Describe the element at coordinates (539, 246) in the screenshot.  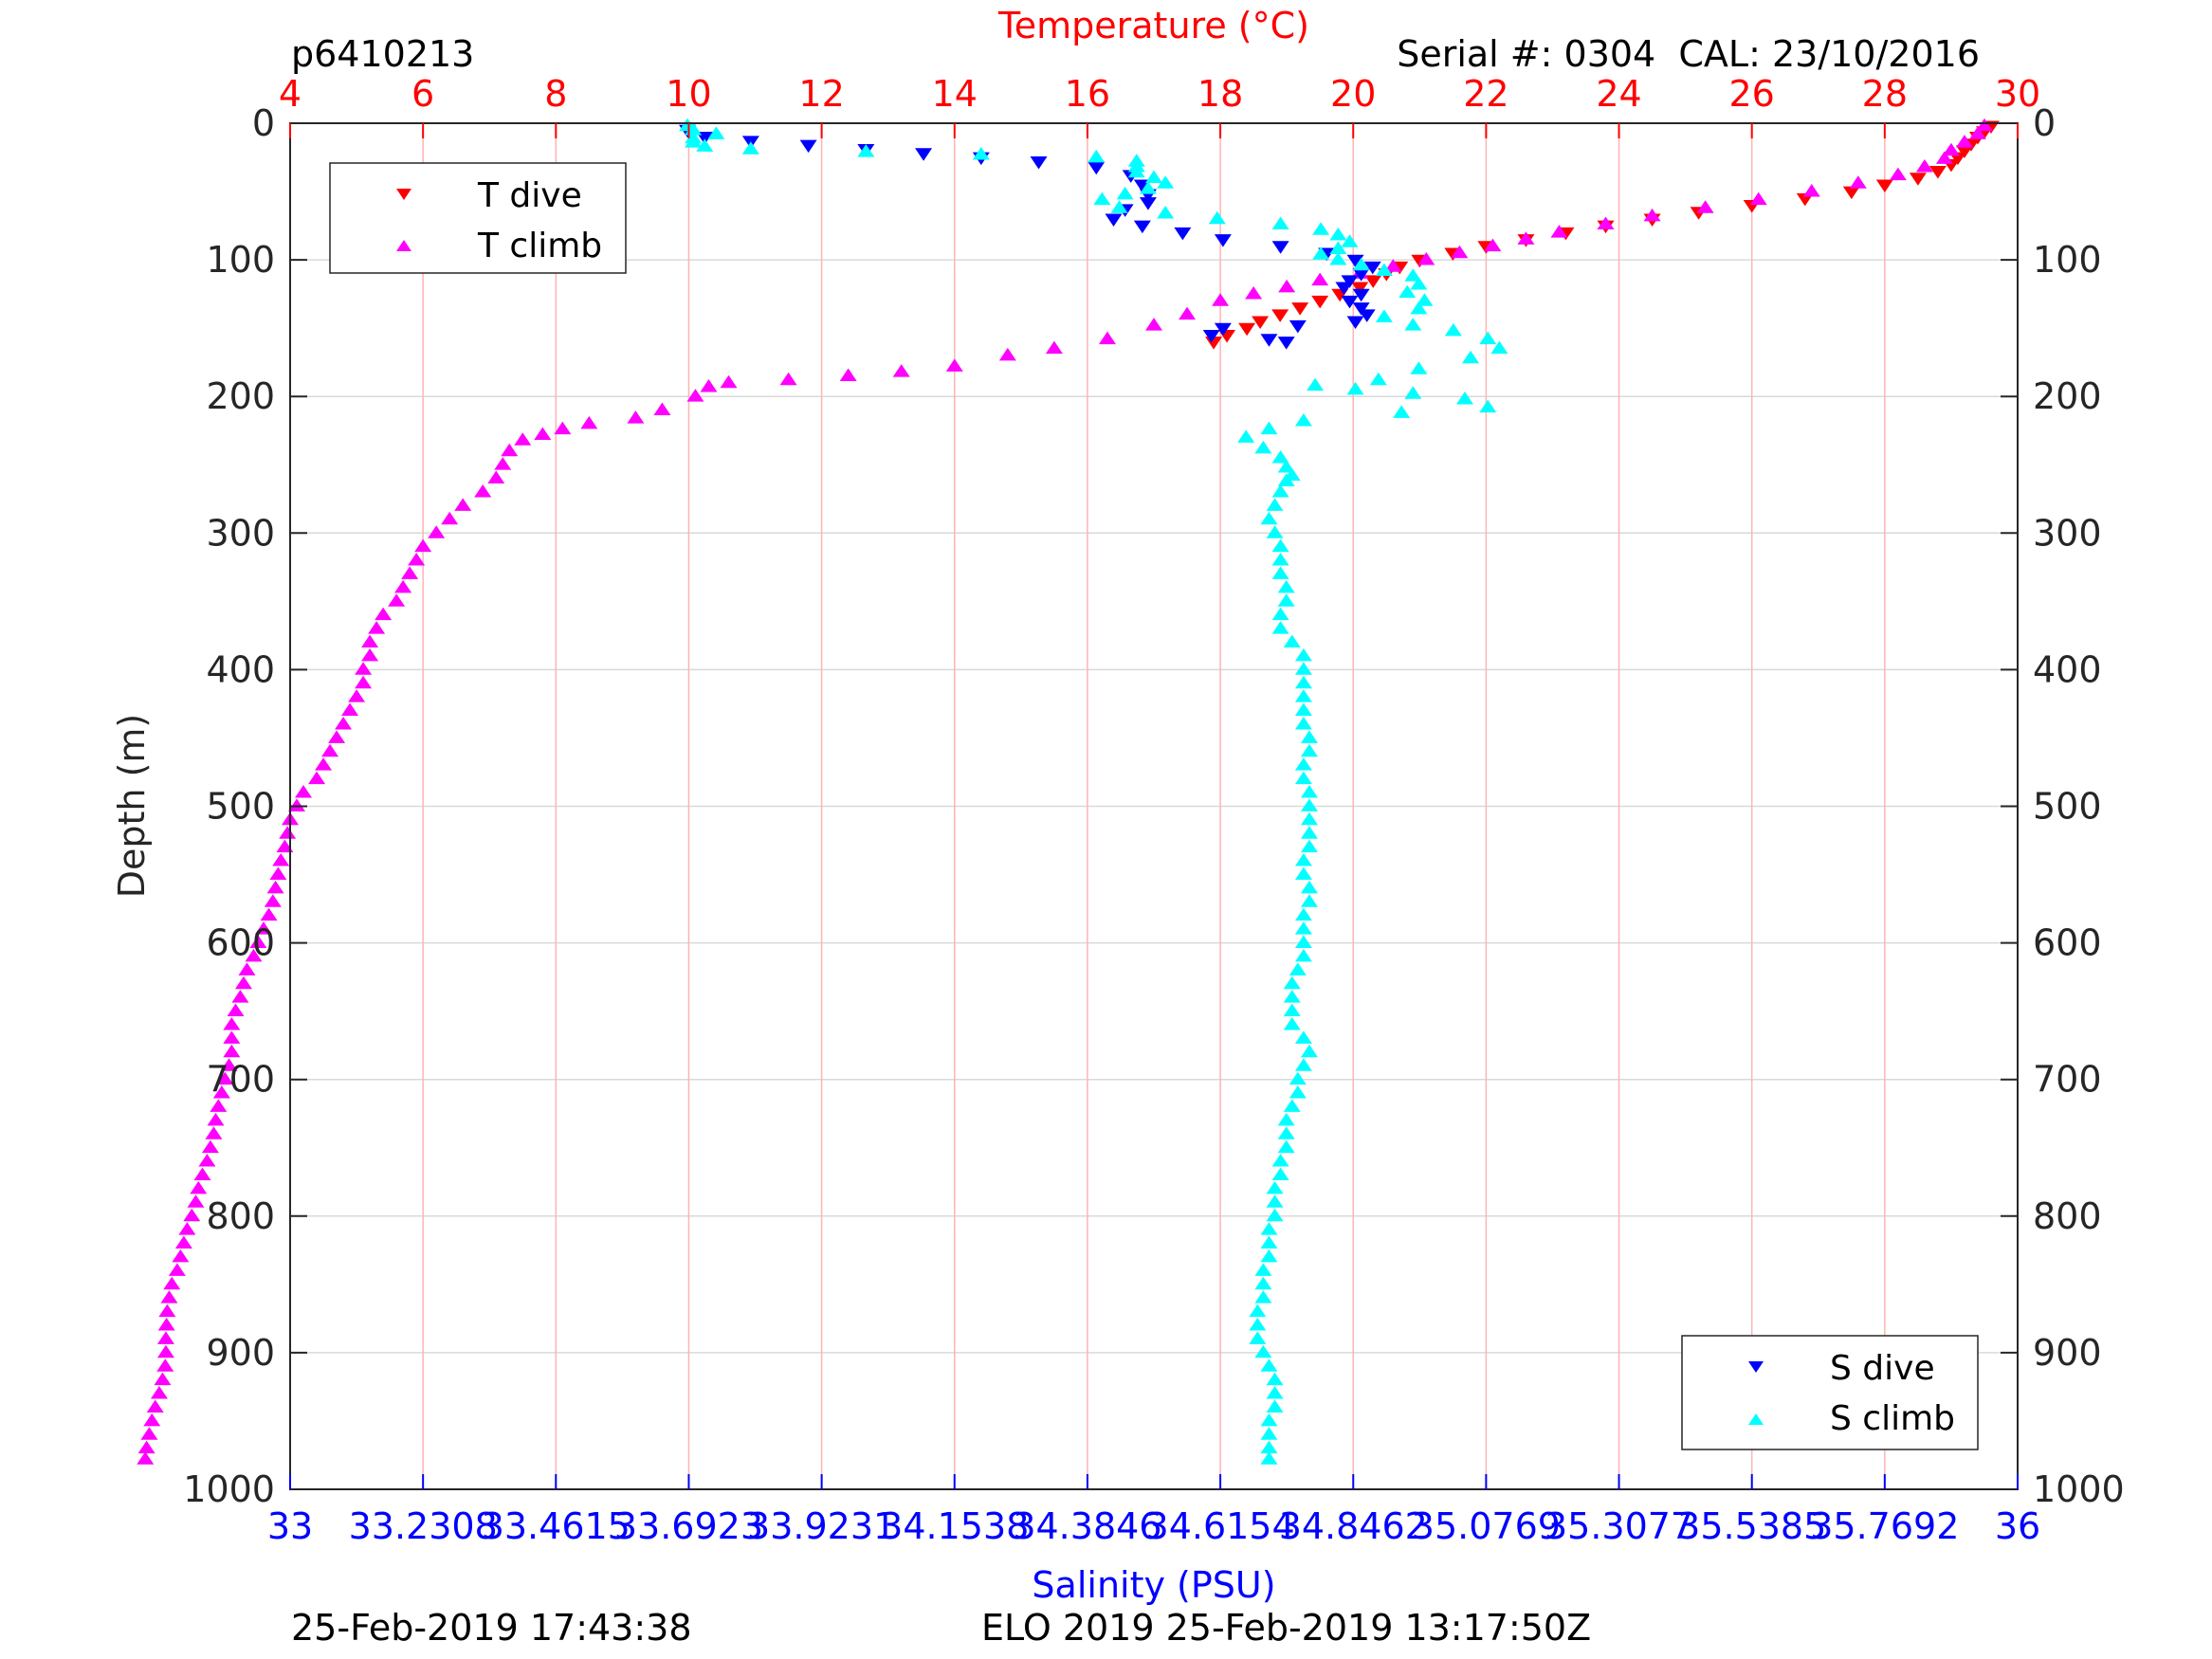
I see `legend-t-climb-label: T climb` at that location.